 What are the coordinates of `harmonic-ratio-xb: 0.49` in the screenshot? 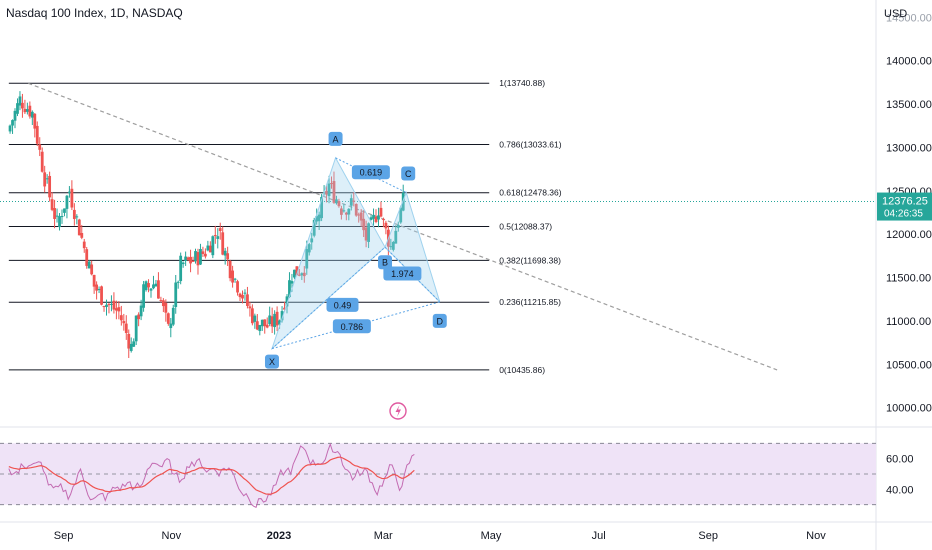 It's located at (343, 305).